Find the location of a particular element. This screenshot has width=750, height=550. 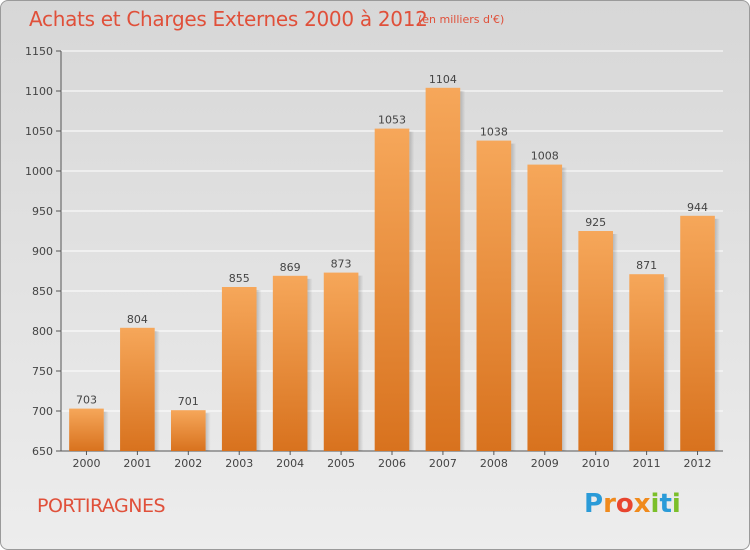

bar-value-label: 1104 is located at coordinates (443, 79).